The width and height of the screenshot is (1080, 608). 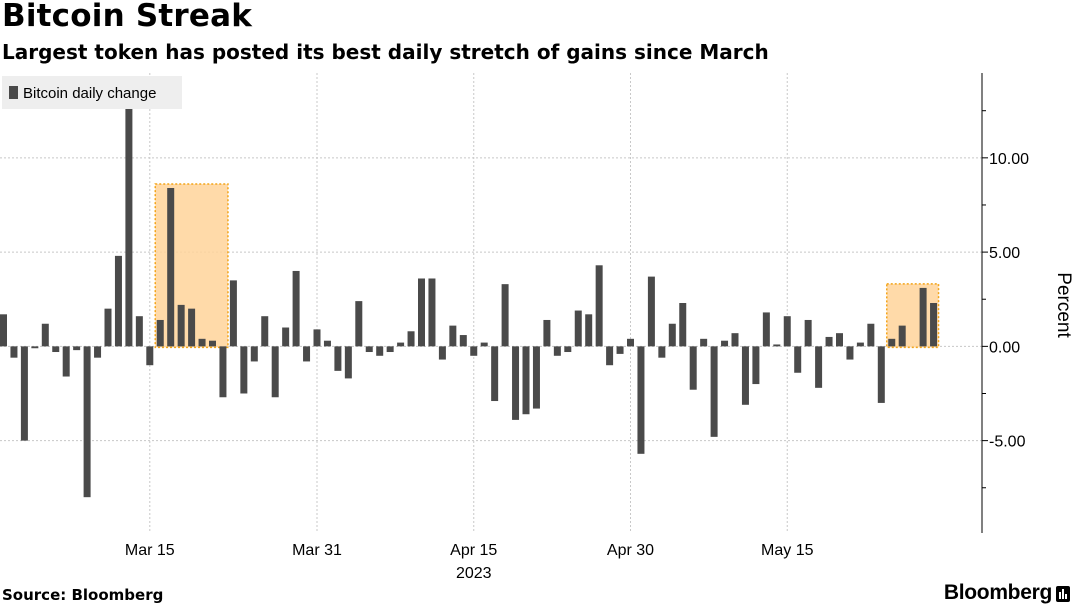 What do you see at coordinates (1004, 347) in the screenshot?
I see `y-tick-label: 0.00` at bounding box center [1004, 347].